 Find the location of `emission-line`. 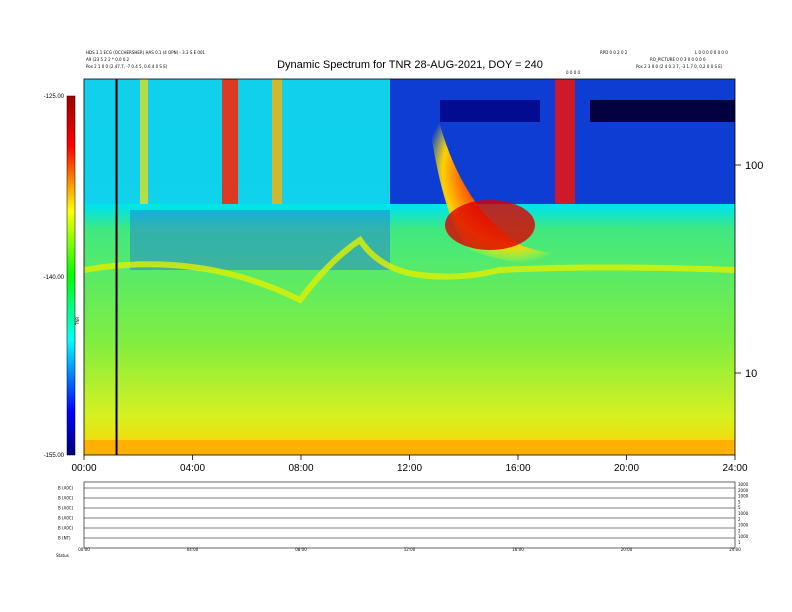

emission-line is located at coordinates (409, 269).